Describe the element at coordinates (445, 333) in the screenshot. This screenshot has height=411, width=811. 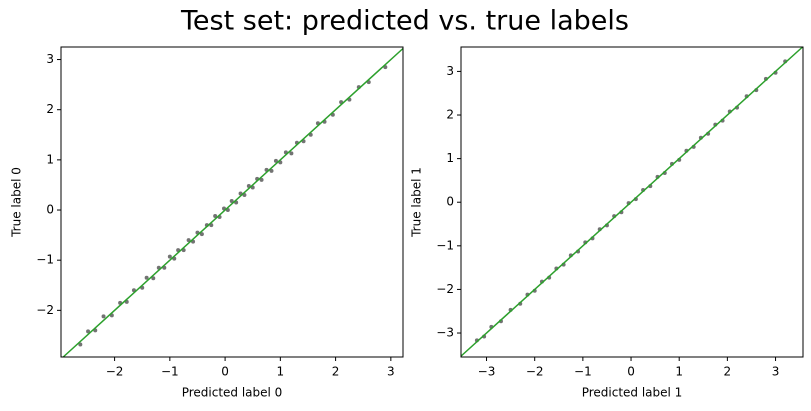
I see `y-tick-label: −3` at that location.